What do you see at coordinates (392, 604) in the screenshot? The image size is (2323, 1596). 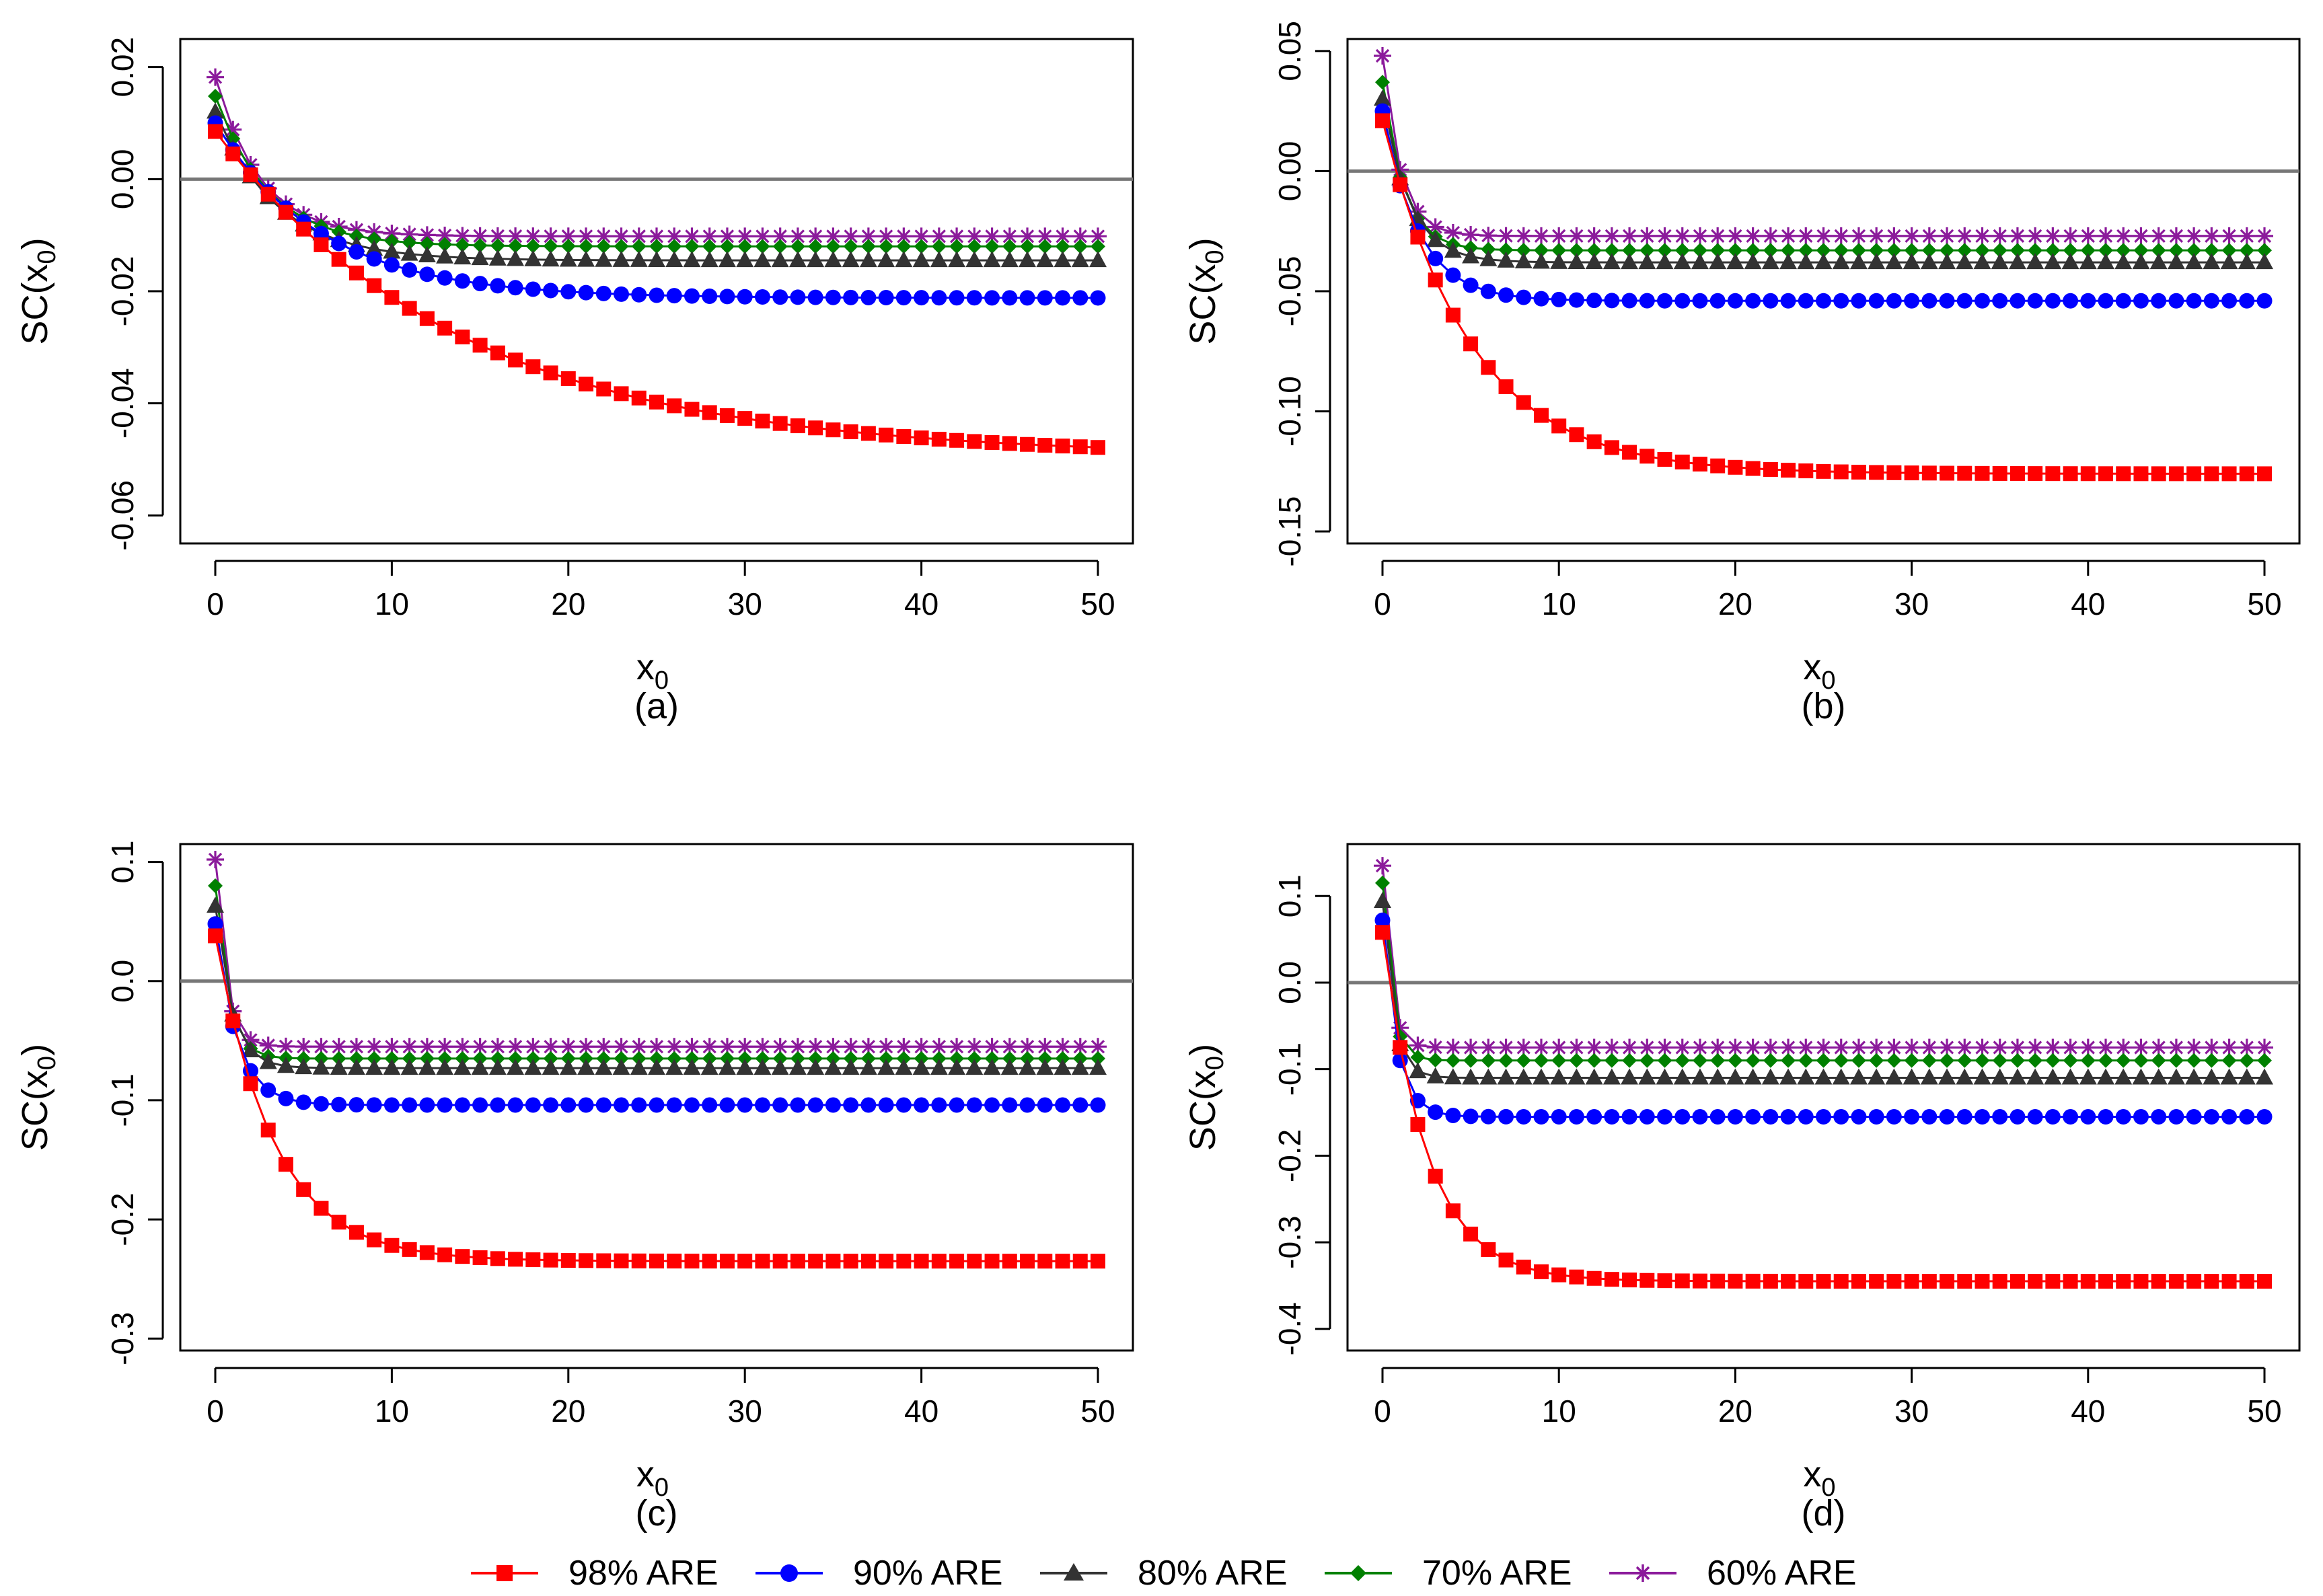 I see `x-tick-label: 10` at bounding box center [392, 604].